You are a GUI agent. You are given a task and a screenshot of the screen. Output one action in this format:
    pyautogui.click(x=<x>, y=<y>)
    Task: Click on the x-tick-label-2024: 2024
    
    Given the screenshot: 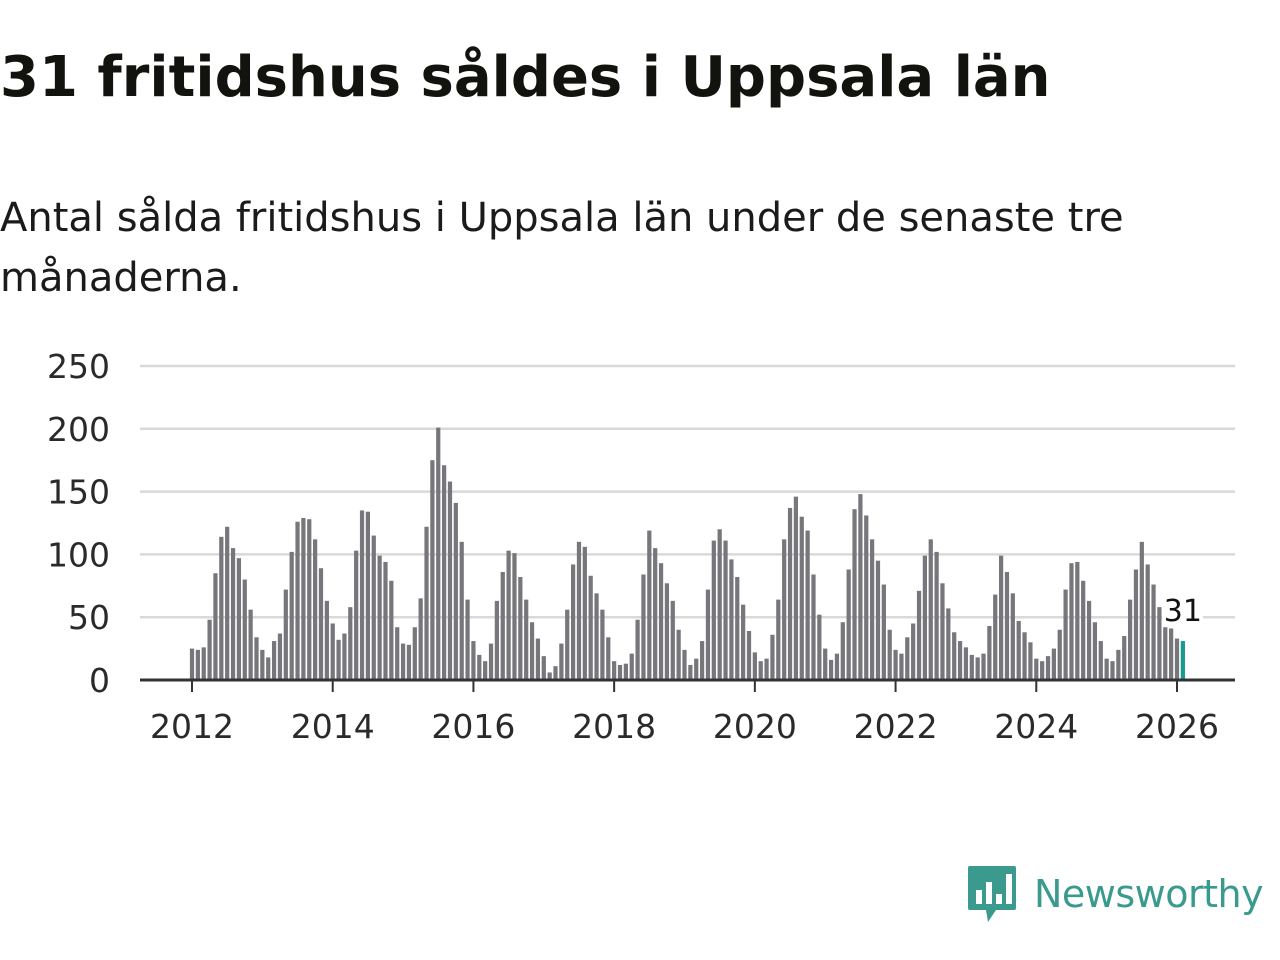 What is the action you would take?
    pyautogui.click(x=1036, y=726)
    